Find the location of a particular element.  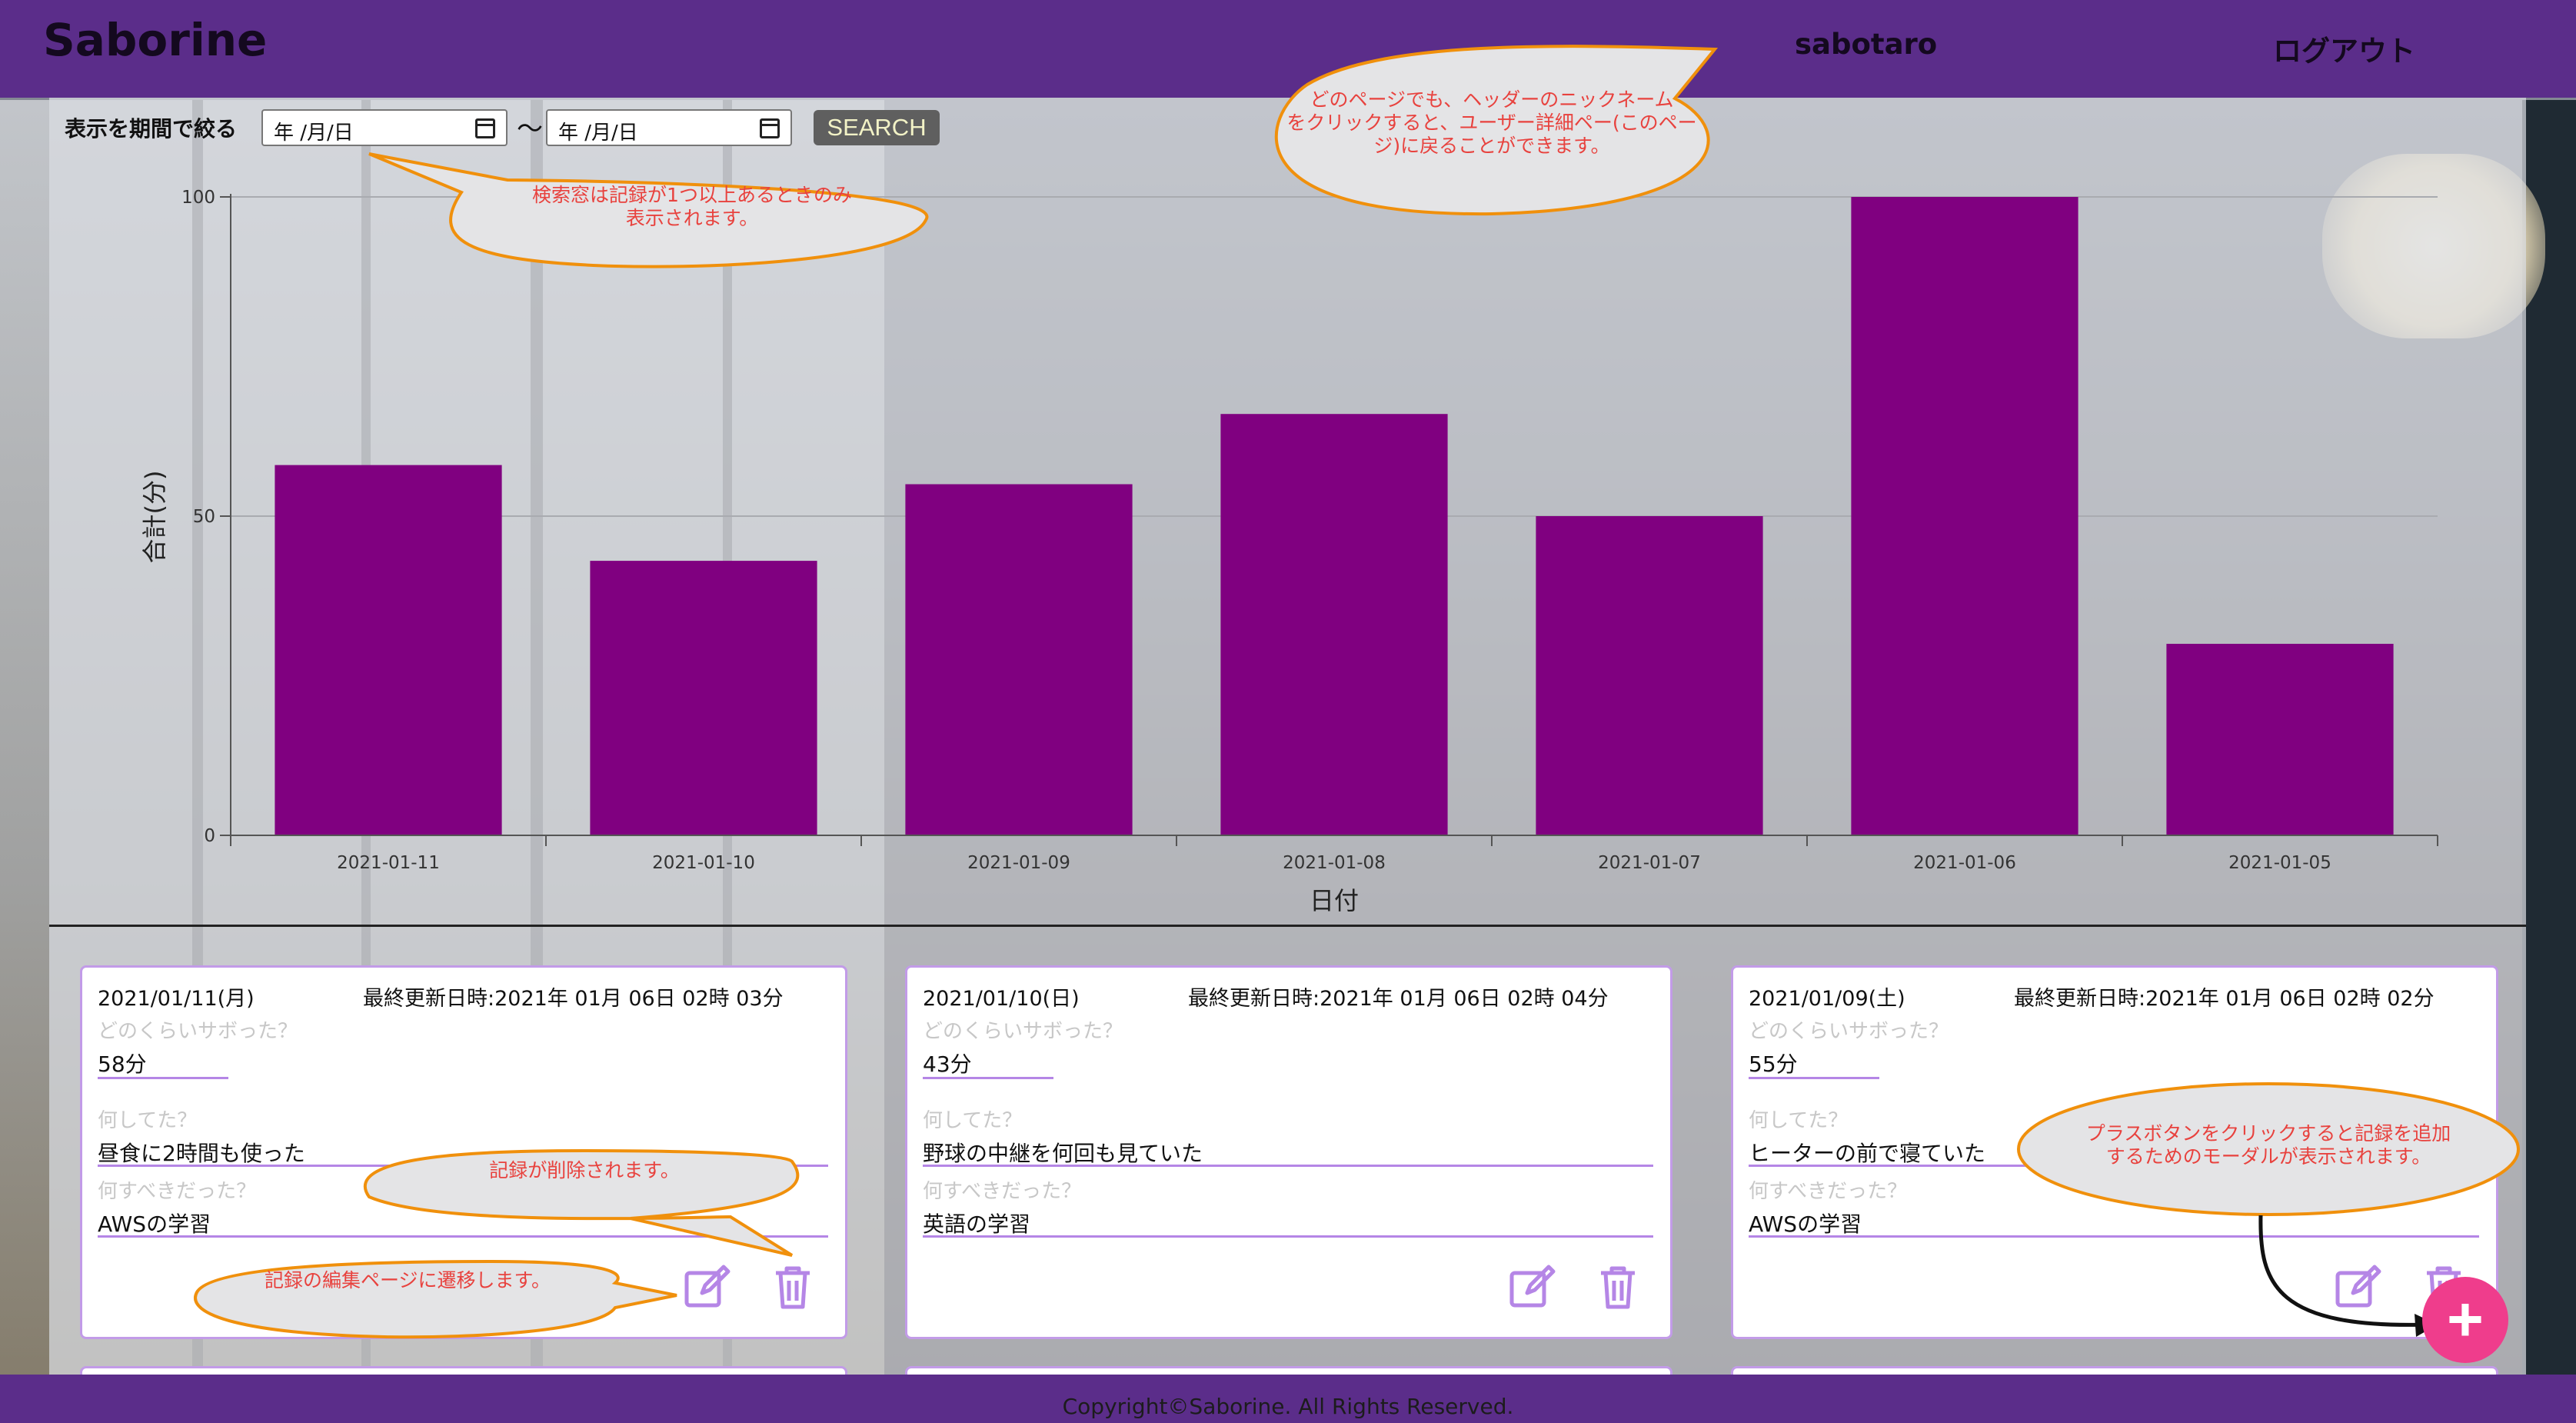

header-nickname-link: sabotaro is located at coordinates (1866, 44).